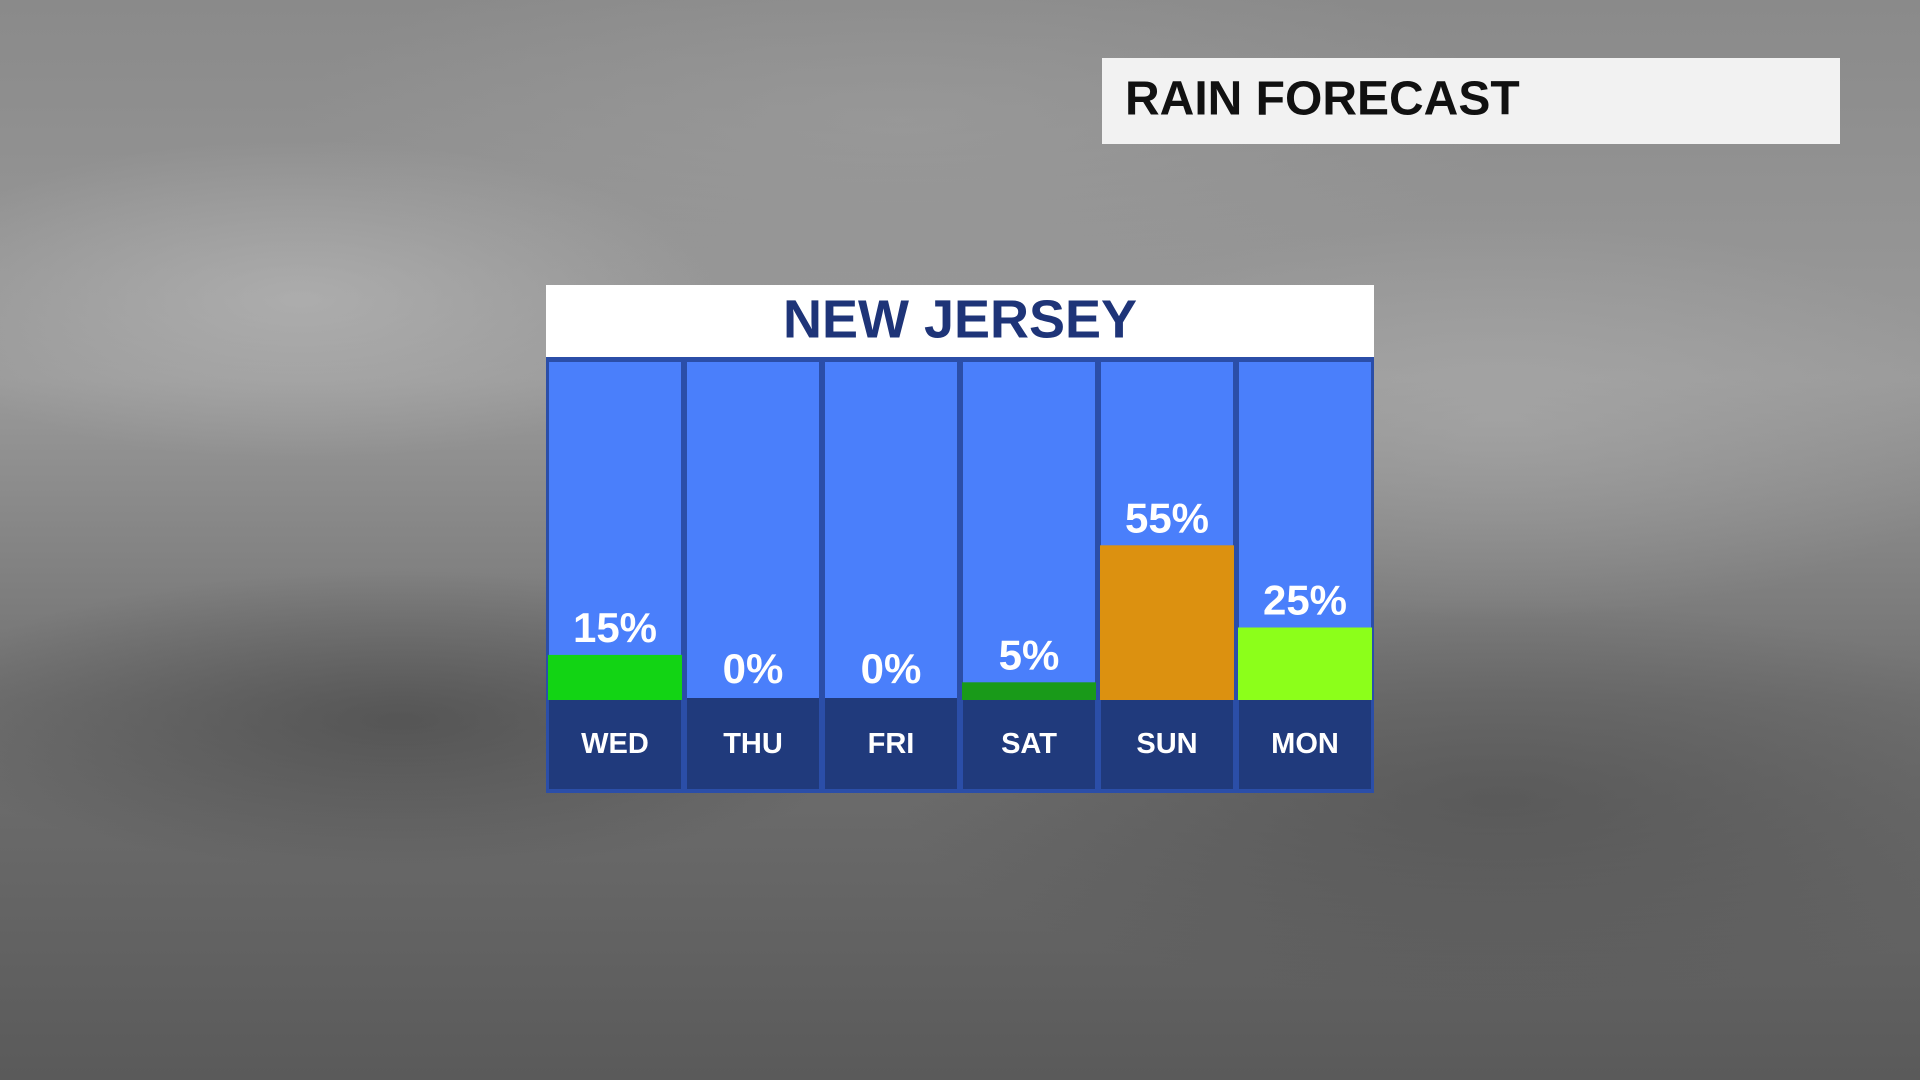 Image resolution: width=1920 pixels, height=1080 pixels. I want to click on x-tick-label: FRI, so click(891, 744).